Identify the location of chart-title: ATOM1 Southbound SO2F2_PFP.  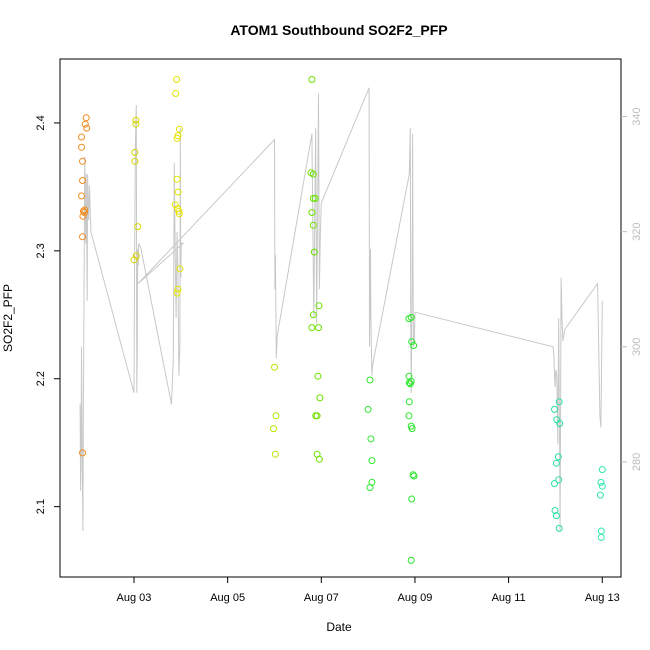
(338, 30).